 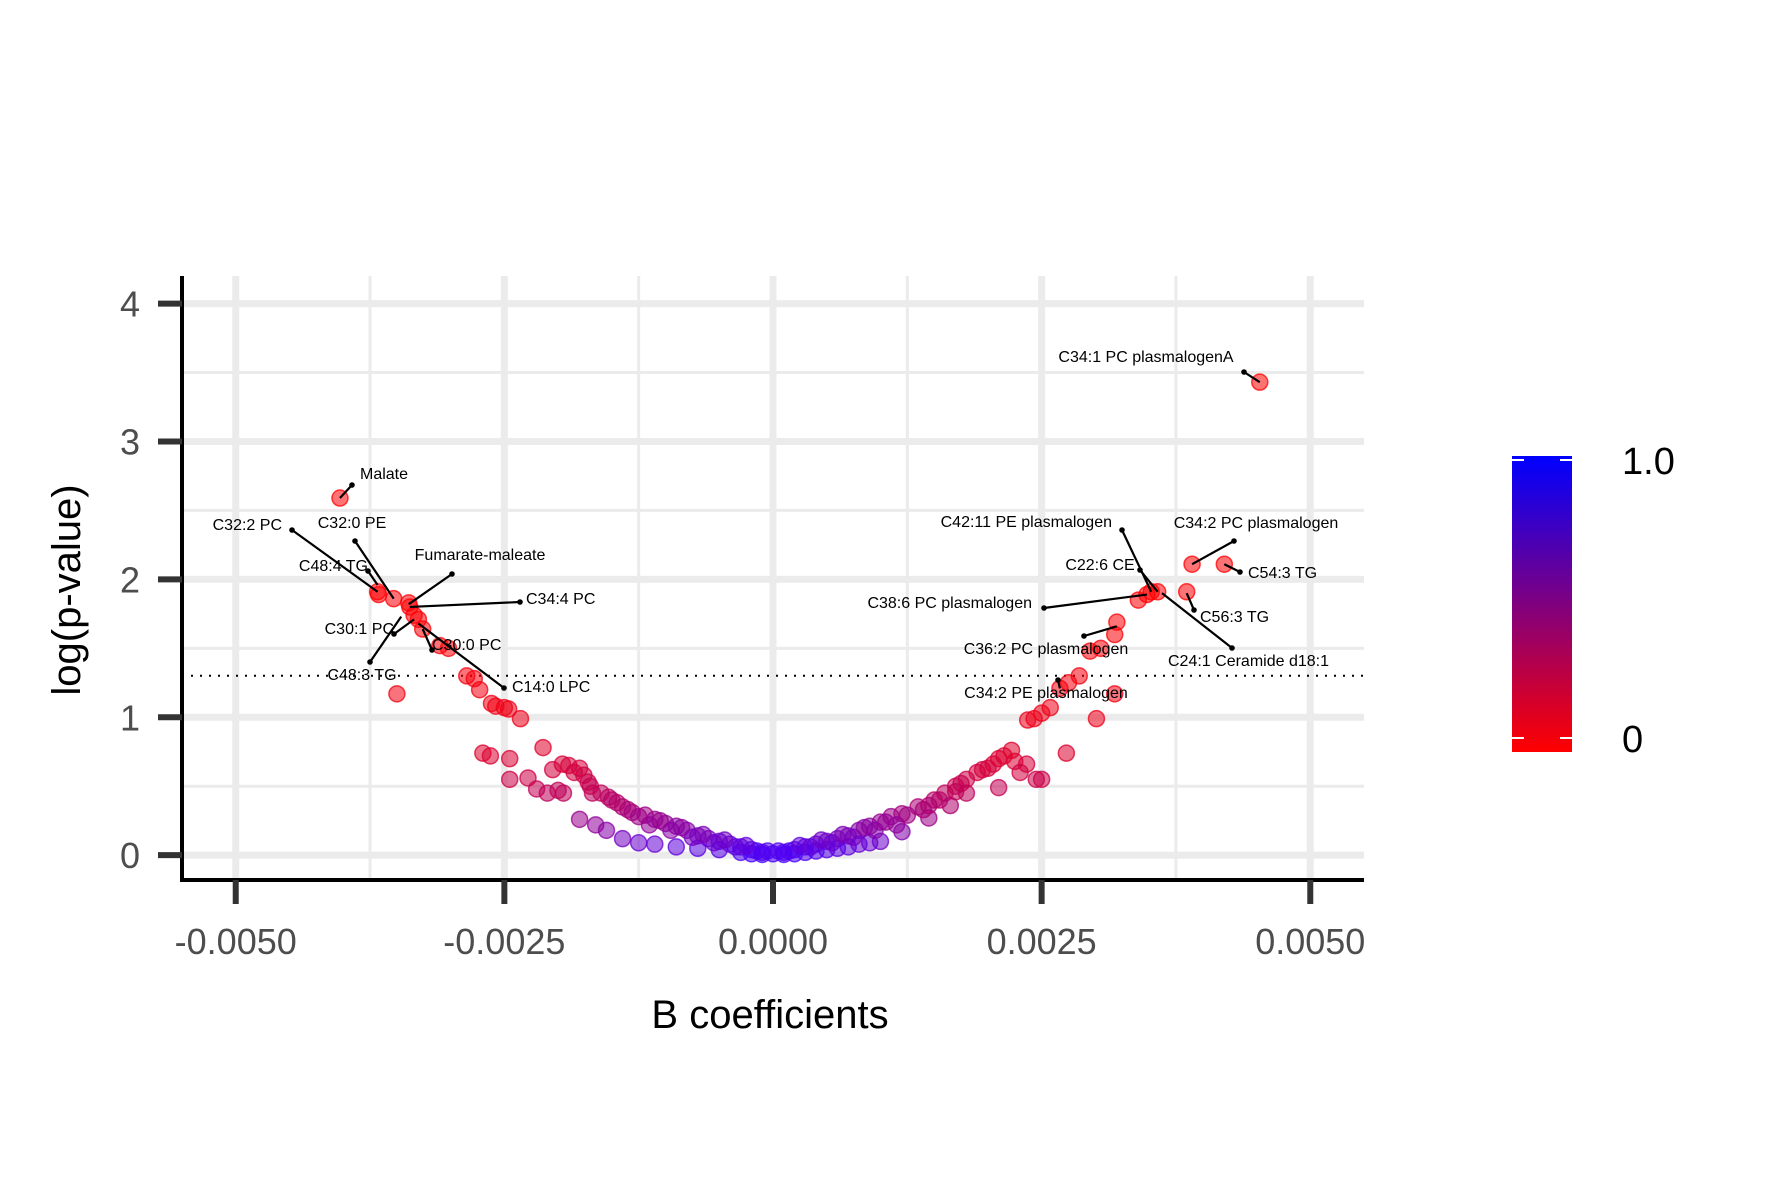 I want to click on x-axis-title: B coefficients, so click(x=769, y=1015).